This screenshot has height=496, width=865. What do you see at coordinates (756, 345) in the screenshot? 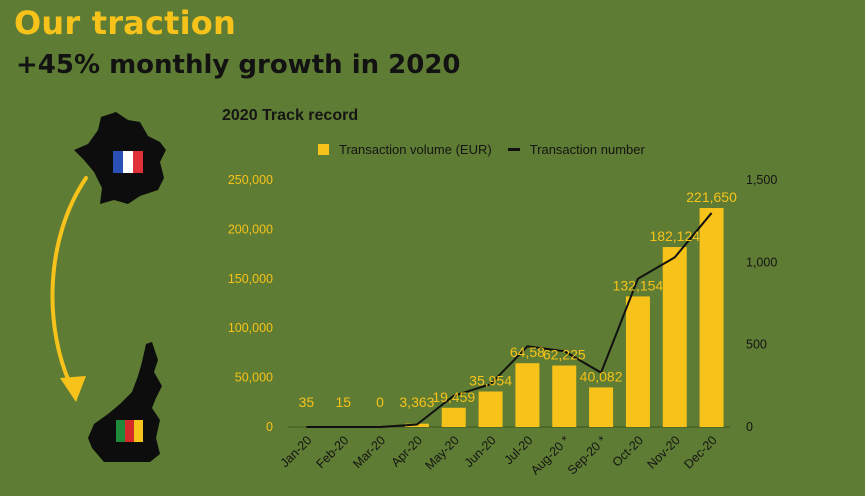
I see `y-right-tick-label: 500` at bounding box center [756, 345].